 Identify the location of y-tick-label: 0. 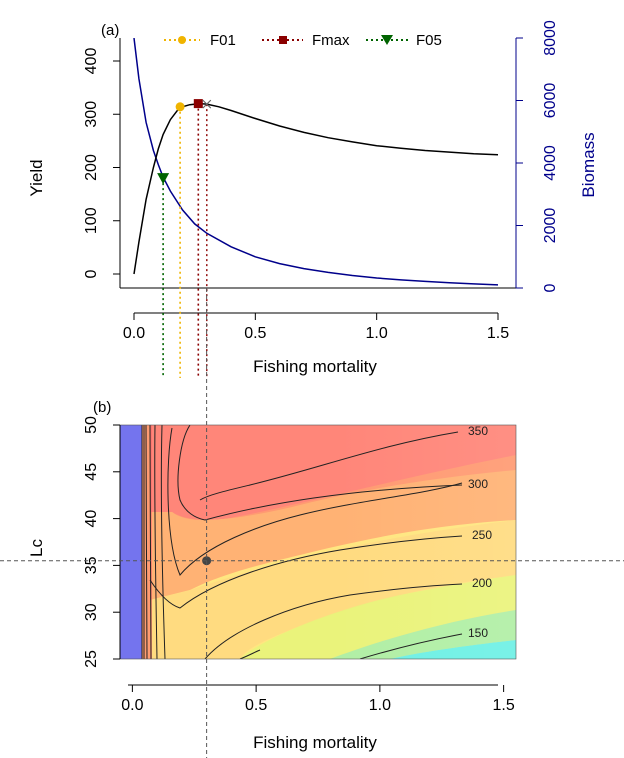
(91, 273).